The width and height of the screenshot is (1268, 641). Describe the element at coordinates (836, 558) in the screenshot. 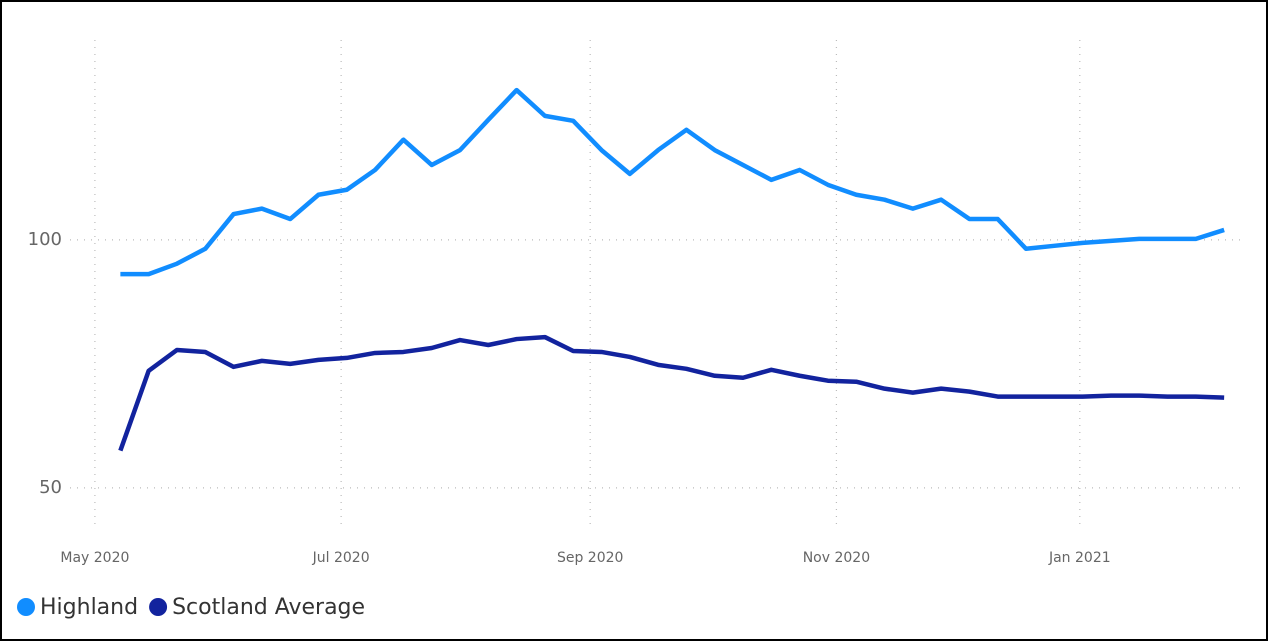

I see `x-tick-label: Nov 2020` at that location.